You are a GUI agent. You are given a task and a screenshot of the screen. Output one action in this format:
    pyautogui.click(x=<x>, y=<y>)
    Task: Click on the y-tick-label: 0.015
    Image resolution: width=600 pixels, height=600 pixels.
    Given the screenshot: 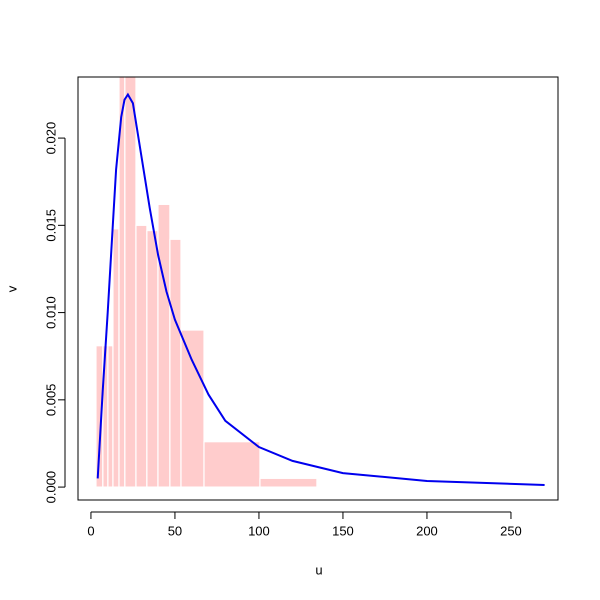 What is the action you would take?
    pyautogui.click(x=50, y=225)
    